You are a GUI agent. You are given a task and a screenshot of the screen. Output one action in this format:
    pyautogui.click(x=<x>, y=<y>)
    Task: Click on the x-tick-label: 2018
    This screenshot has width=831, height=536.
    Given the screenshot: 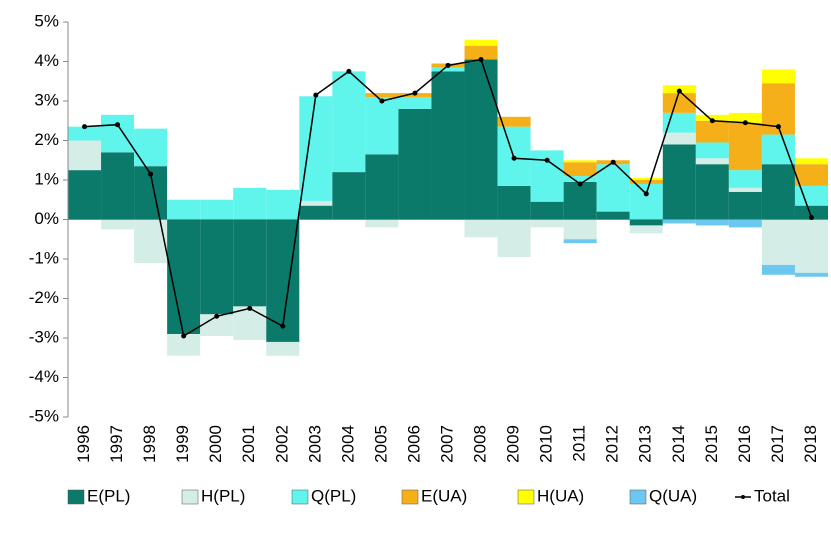 What is the action you would take?
    pyautogui.click(x=810, y=444)
    